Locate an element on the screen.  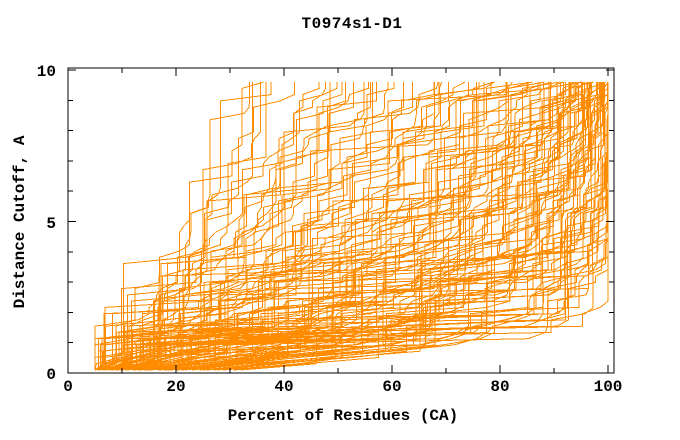
y-tick-label: 10 is located at coordinates (46, 72).